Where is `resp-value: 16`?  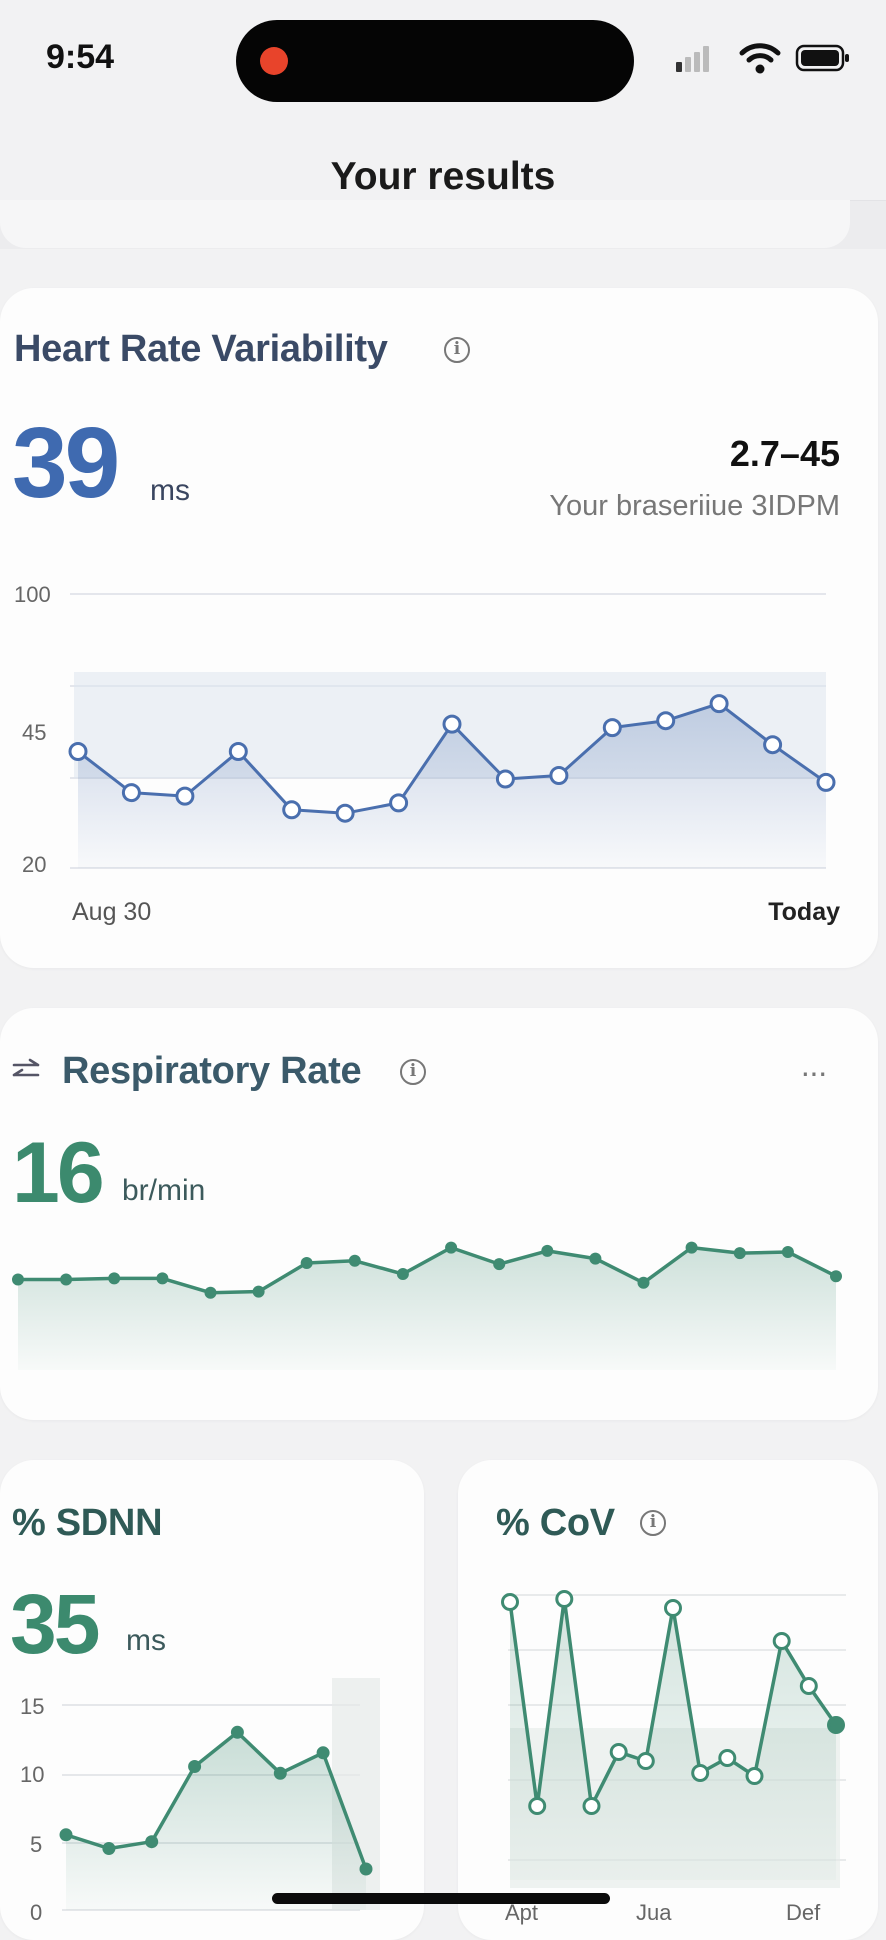 resp-value: 16 is located at coordinates (58, 1173).